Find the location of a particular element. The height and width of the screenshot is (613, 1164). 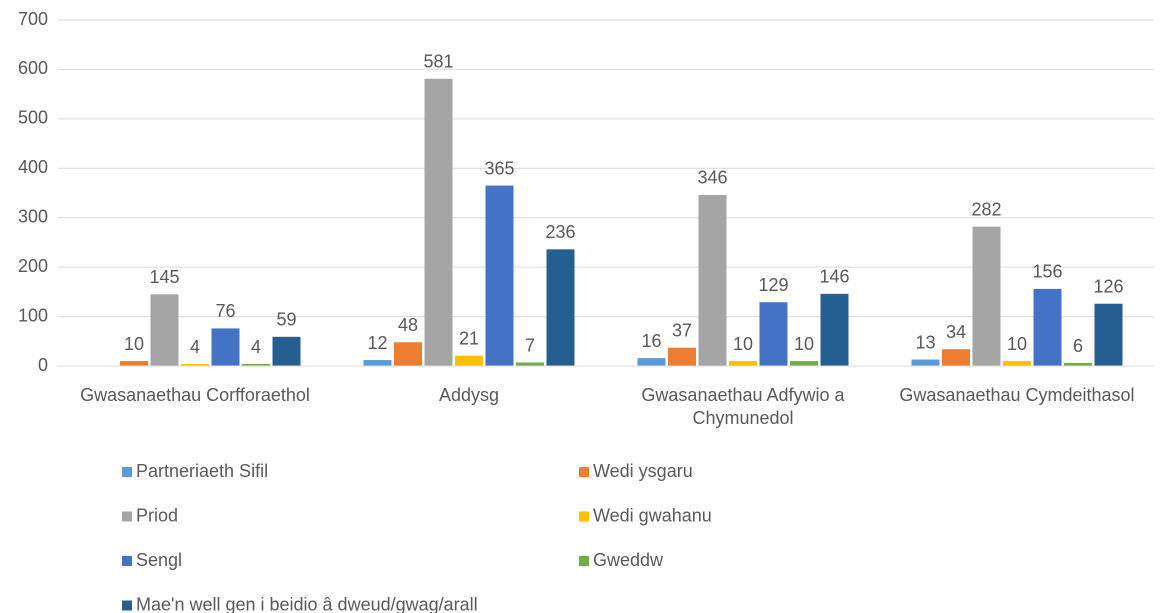

data-label: 59 is located at coordinates (286, 320).